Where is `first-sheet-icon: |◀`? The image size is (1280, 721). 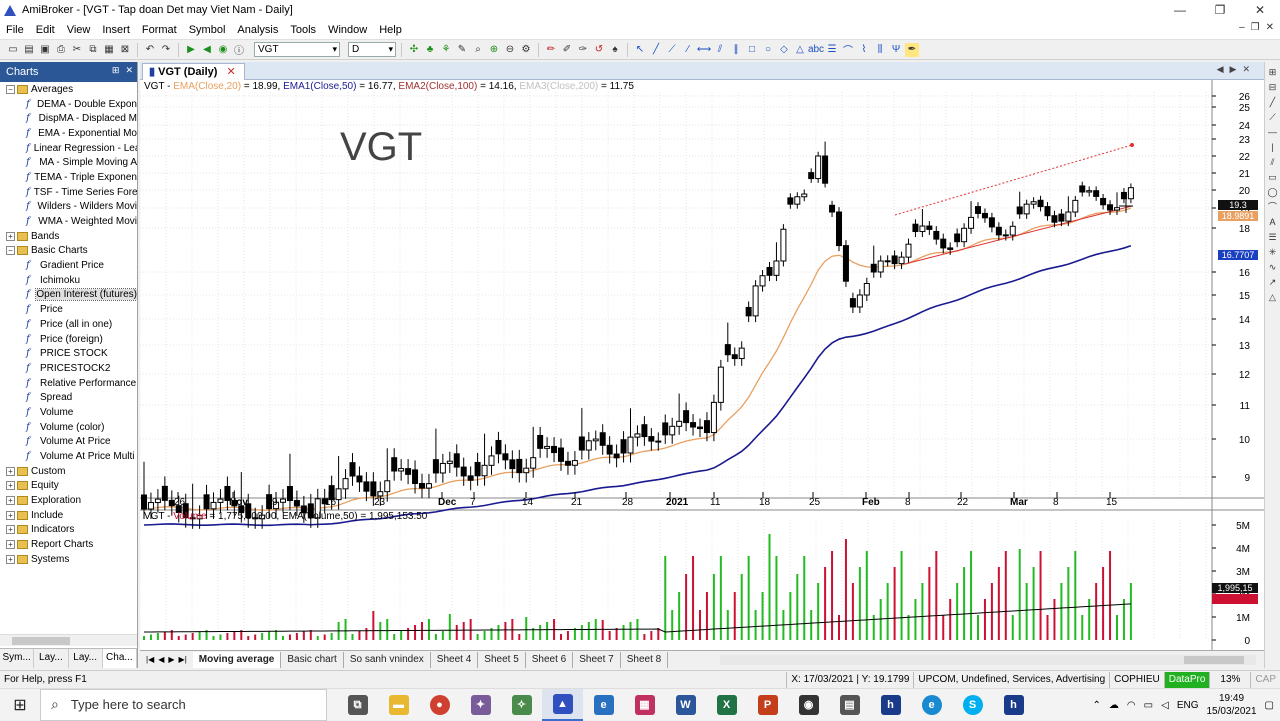
first-sheet-icon: |◀ is located at coordinates (150, 659).